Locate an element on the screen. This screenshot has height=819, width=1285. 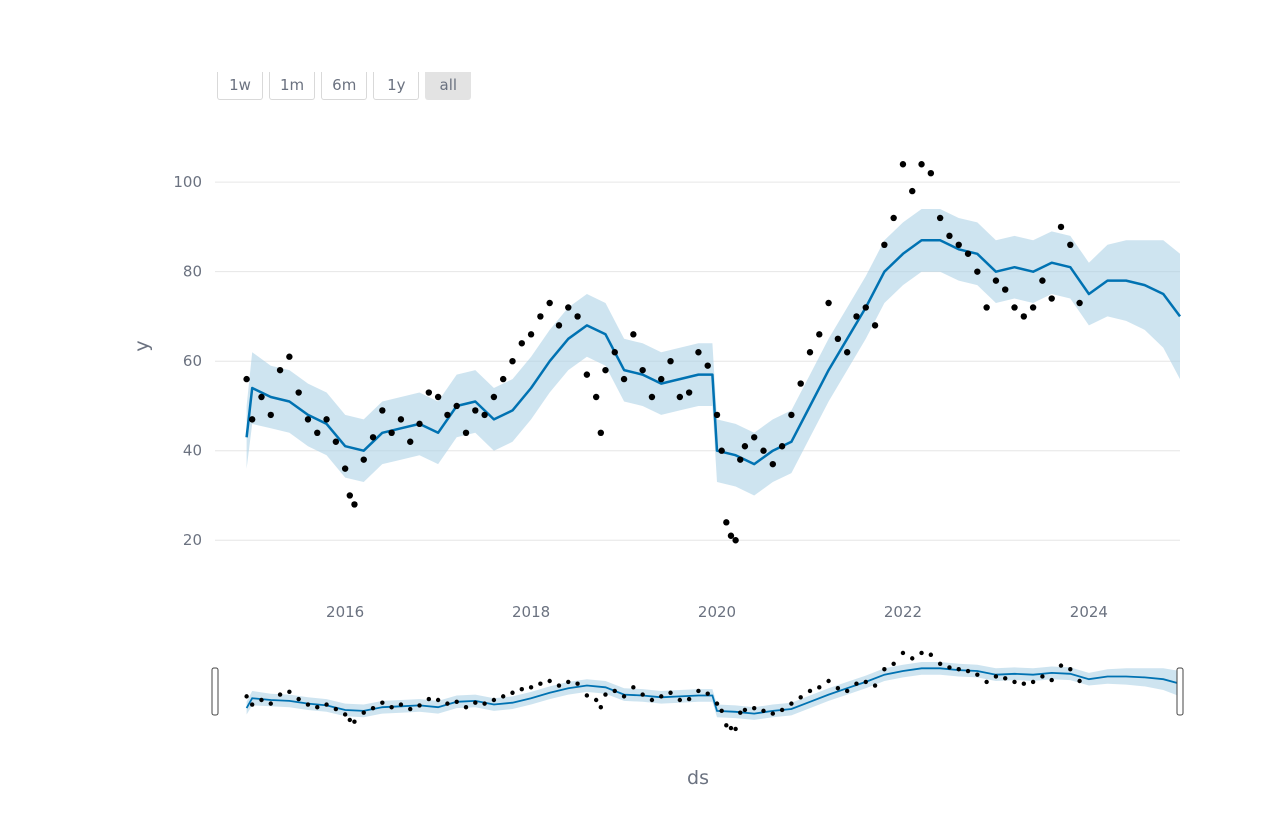
x-axis-ticks: 2016 2018 2020 2022 2024 is located at coordinates (717, 612).